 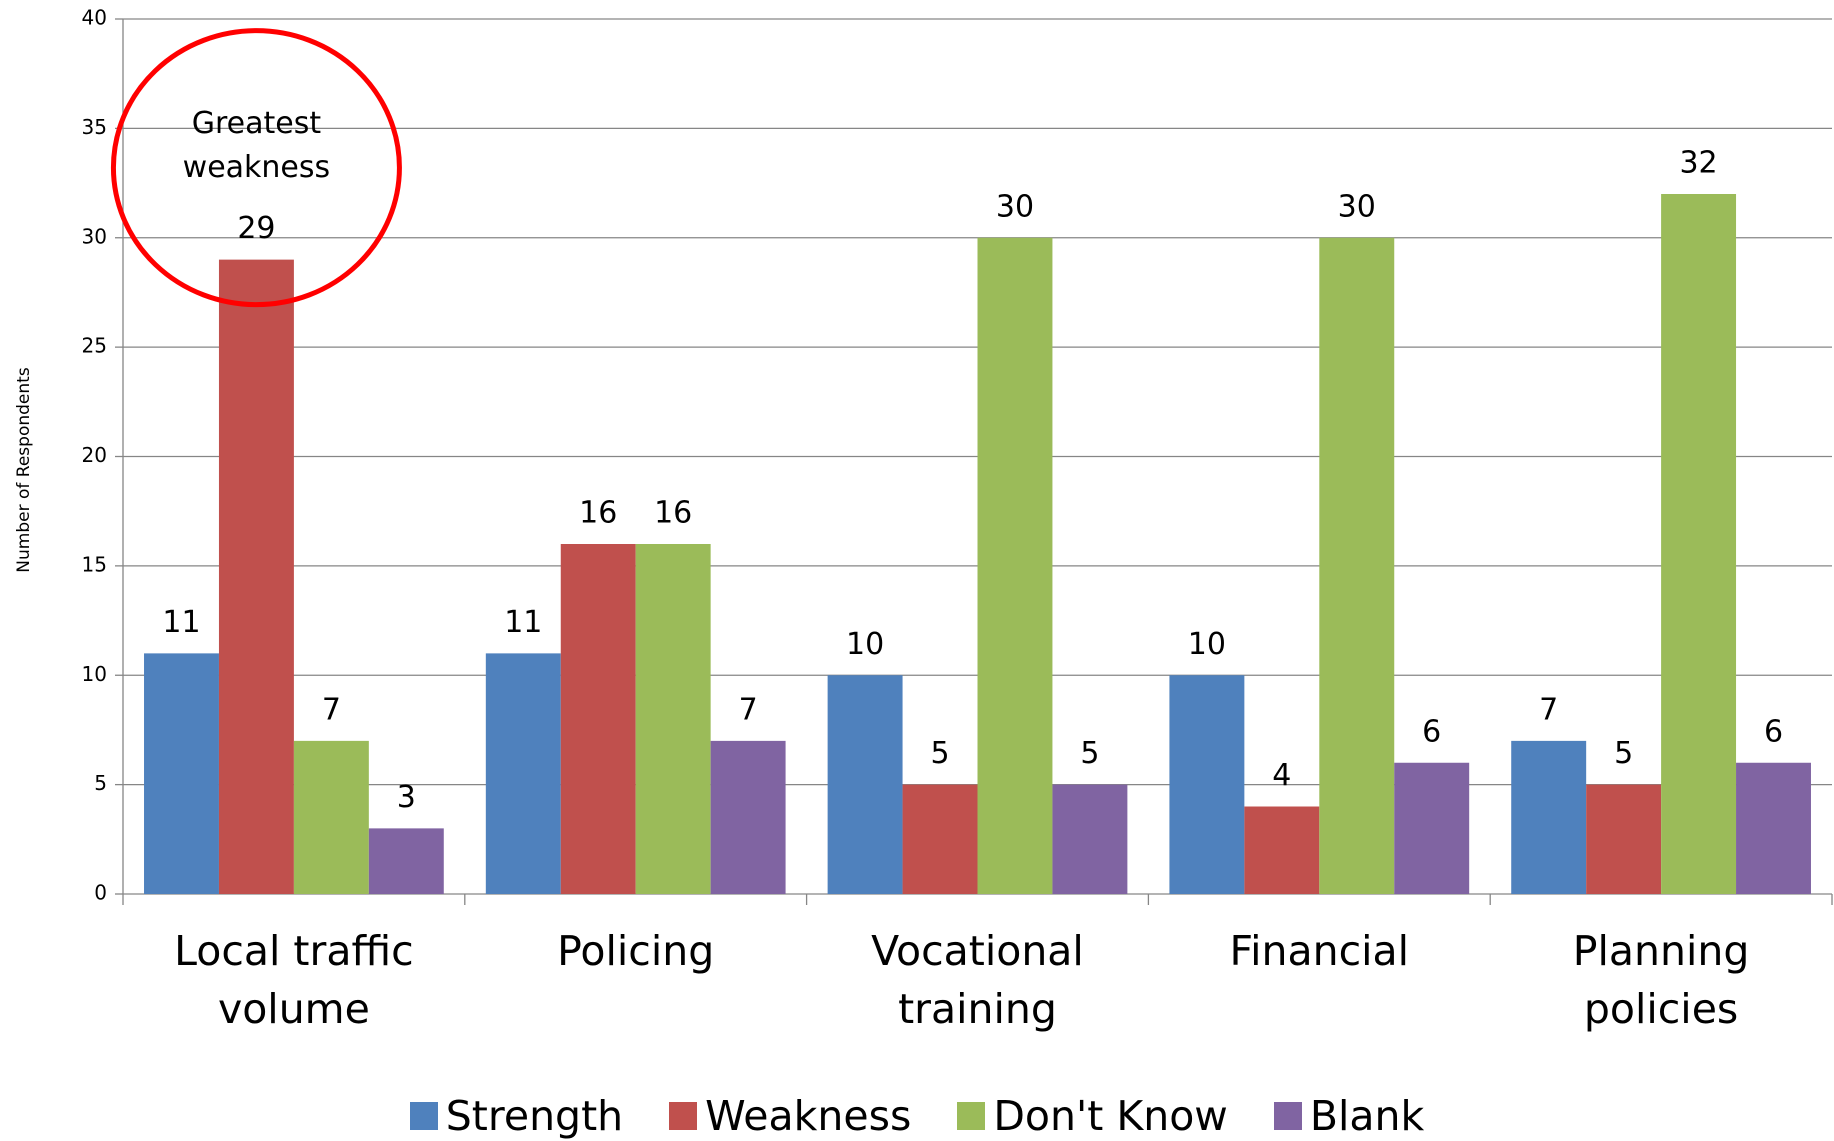 What do you see at coordinates (294, 980) in the screenshot?
I see `x-tick-label: Local traffic volume` at bounding box center [294, 980].